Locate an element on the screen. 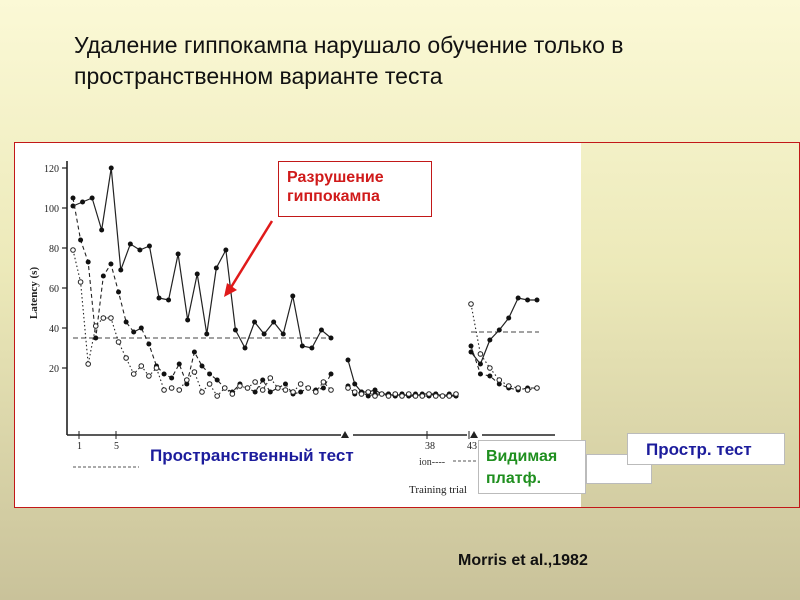 The height and width of the screenshot is (600, 800). spatial-test-label: Пространственный тест is located at coordinates (252, 456).